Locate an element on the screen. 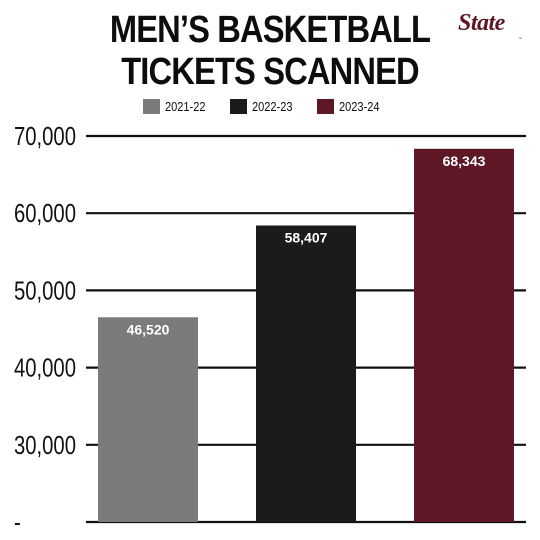 The height and width of the screenshot is (540, 540). chart-legend: 2021-22 2022-23 2023-24 is located at coordinates (270, 107).